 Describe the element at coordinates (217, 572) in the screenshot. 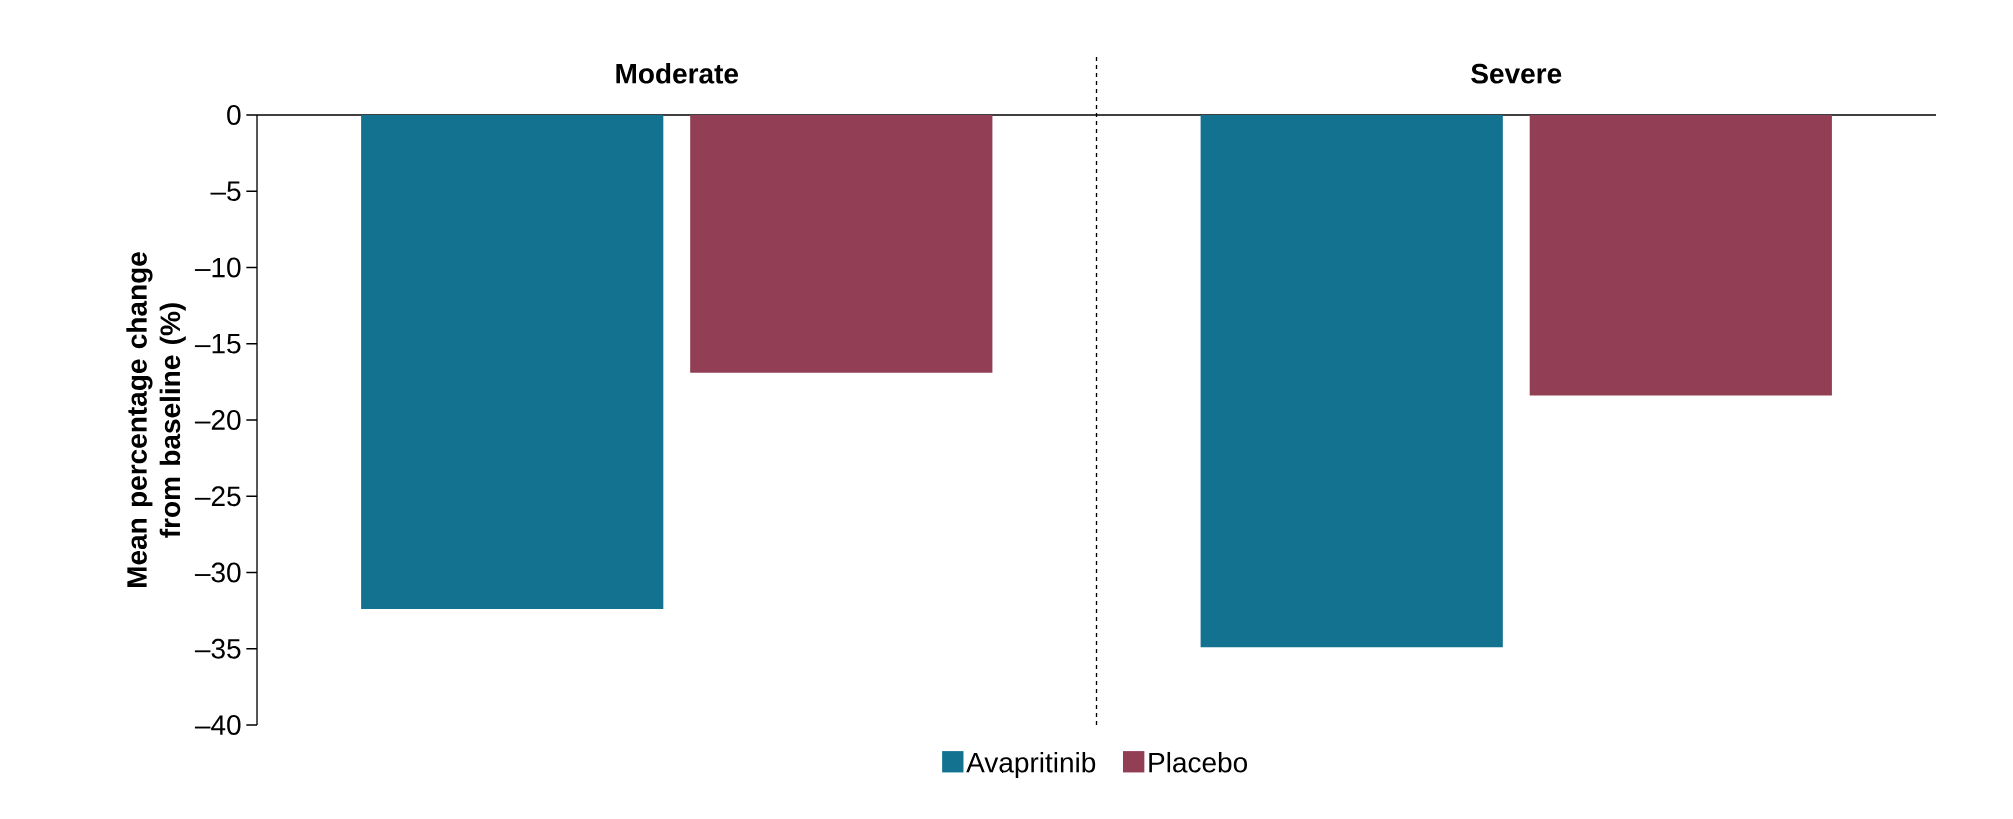

I see `y-tick-label: –30` at that location.